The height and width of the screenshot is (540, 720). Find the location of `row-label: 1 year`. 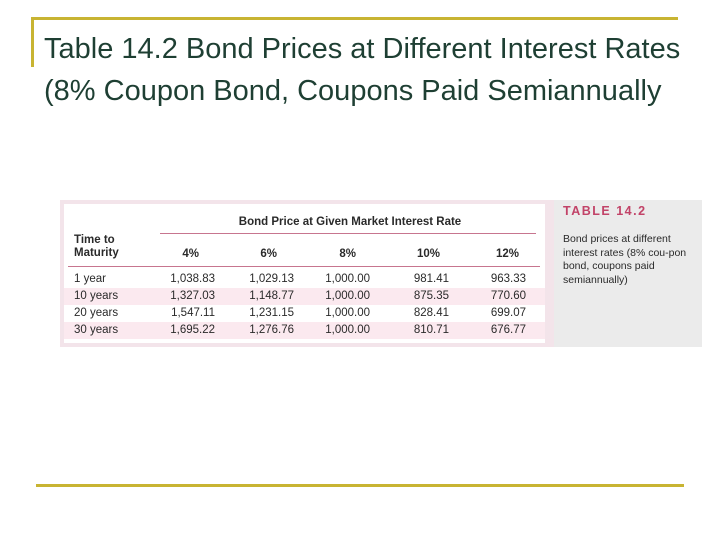

row-label: 1 year is located at coordinates (90, 279).